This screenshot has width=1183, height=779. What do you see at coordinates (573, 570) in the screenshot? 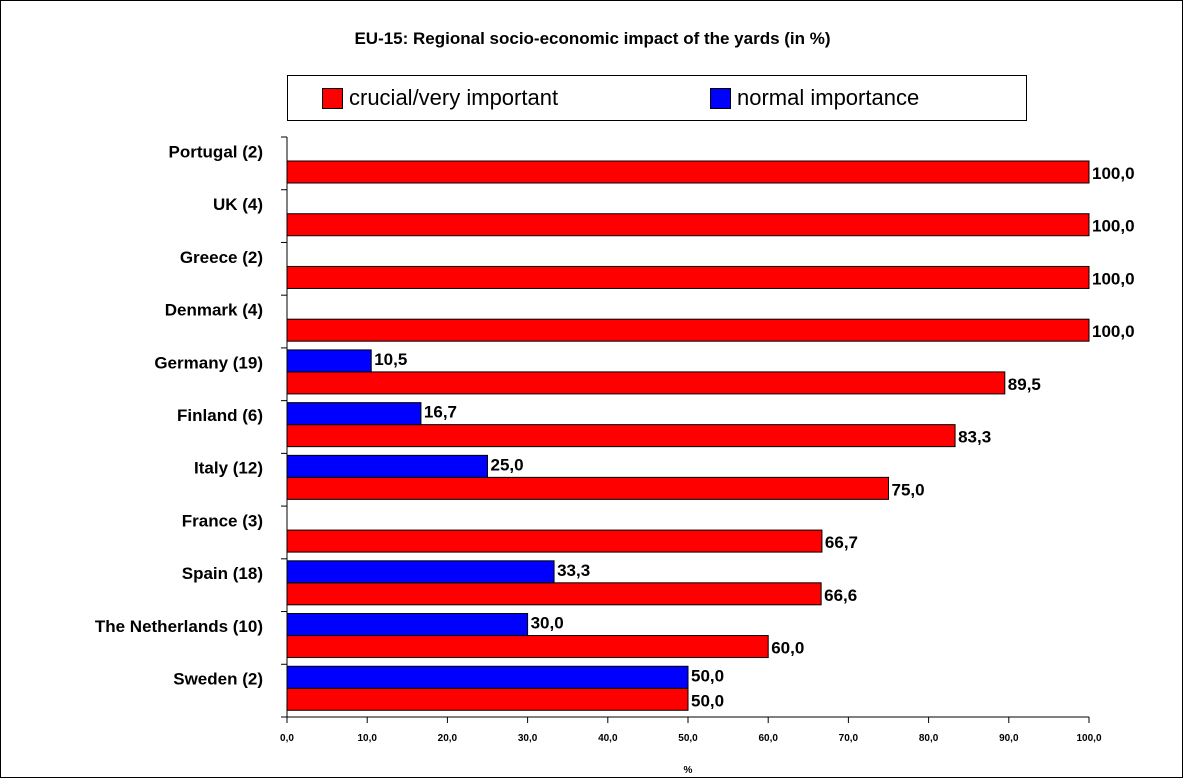
I see `value-label-normal: 33,3` at bounding box center [573, 570].